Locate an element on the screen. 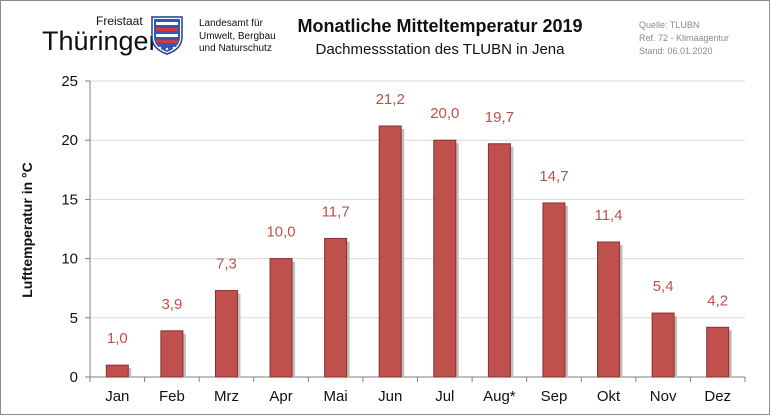  agency-line: und Naturschutz is located at coordinates (235, 48).